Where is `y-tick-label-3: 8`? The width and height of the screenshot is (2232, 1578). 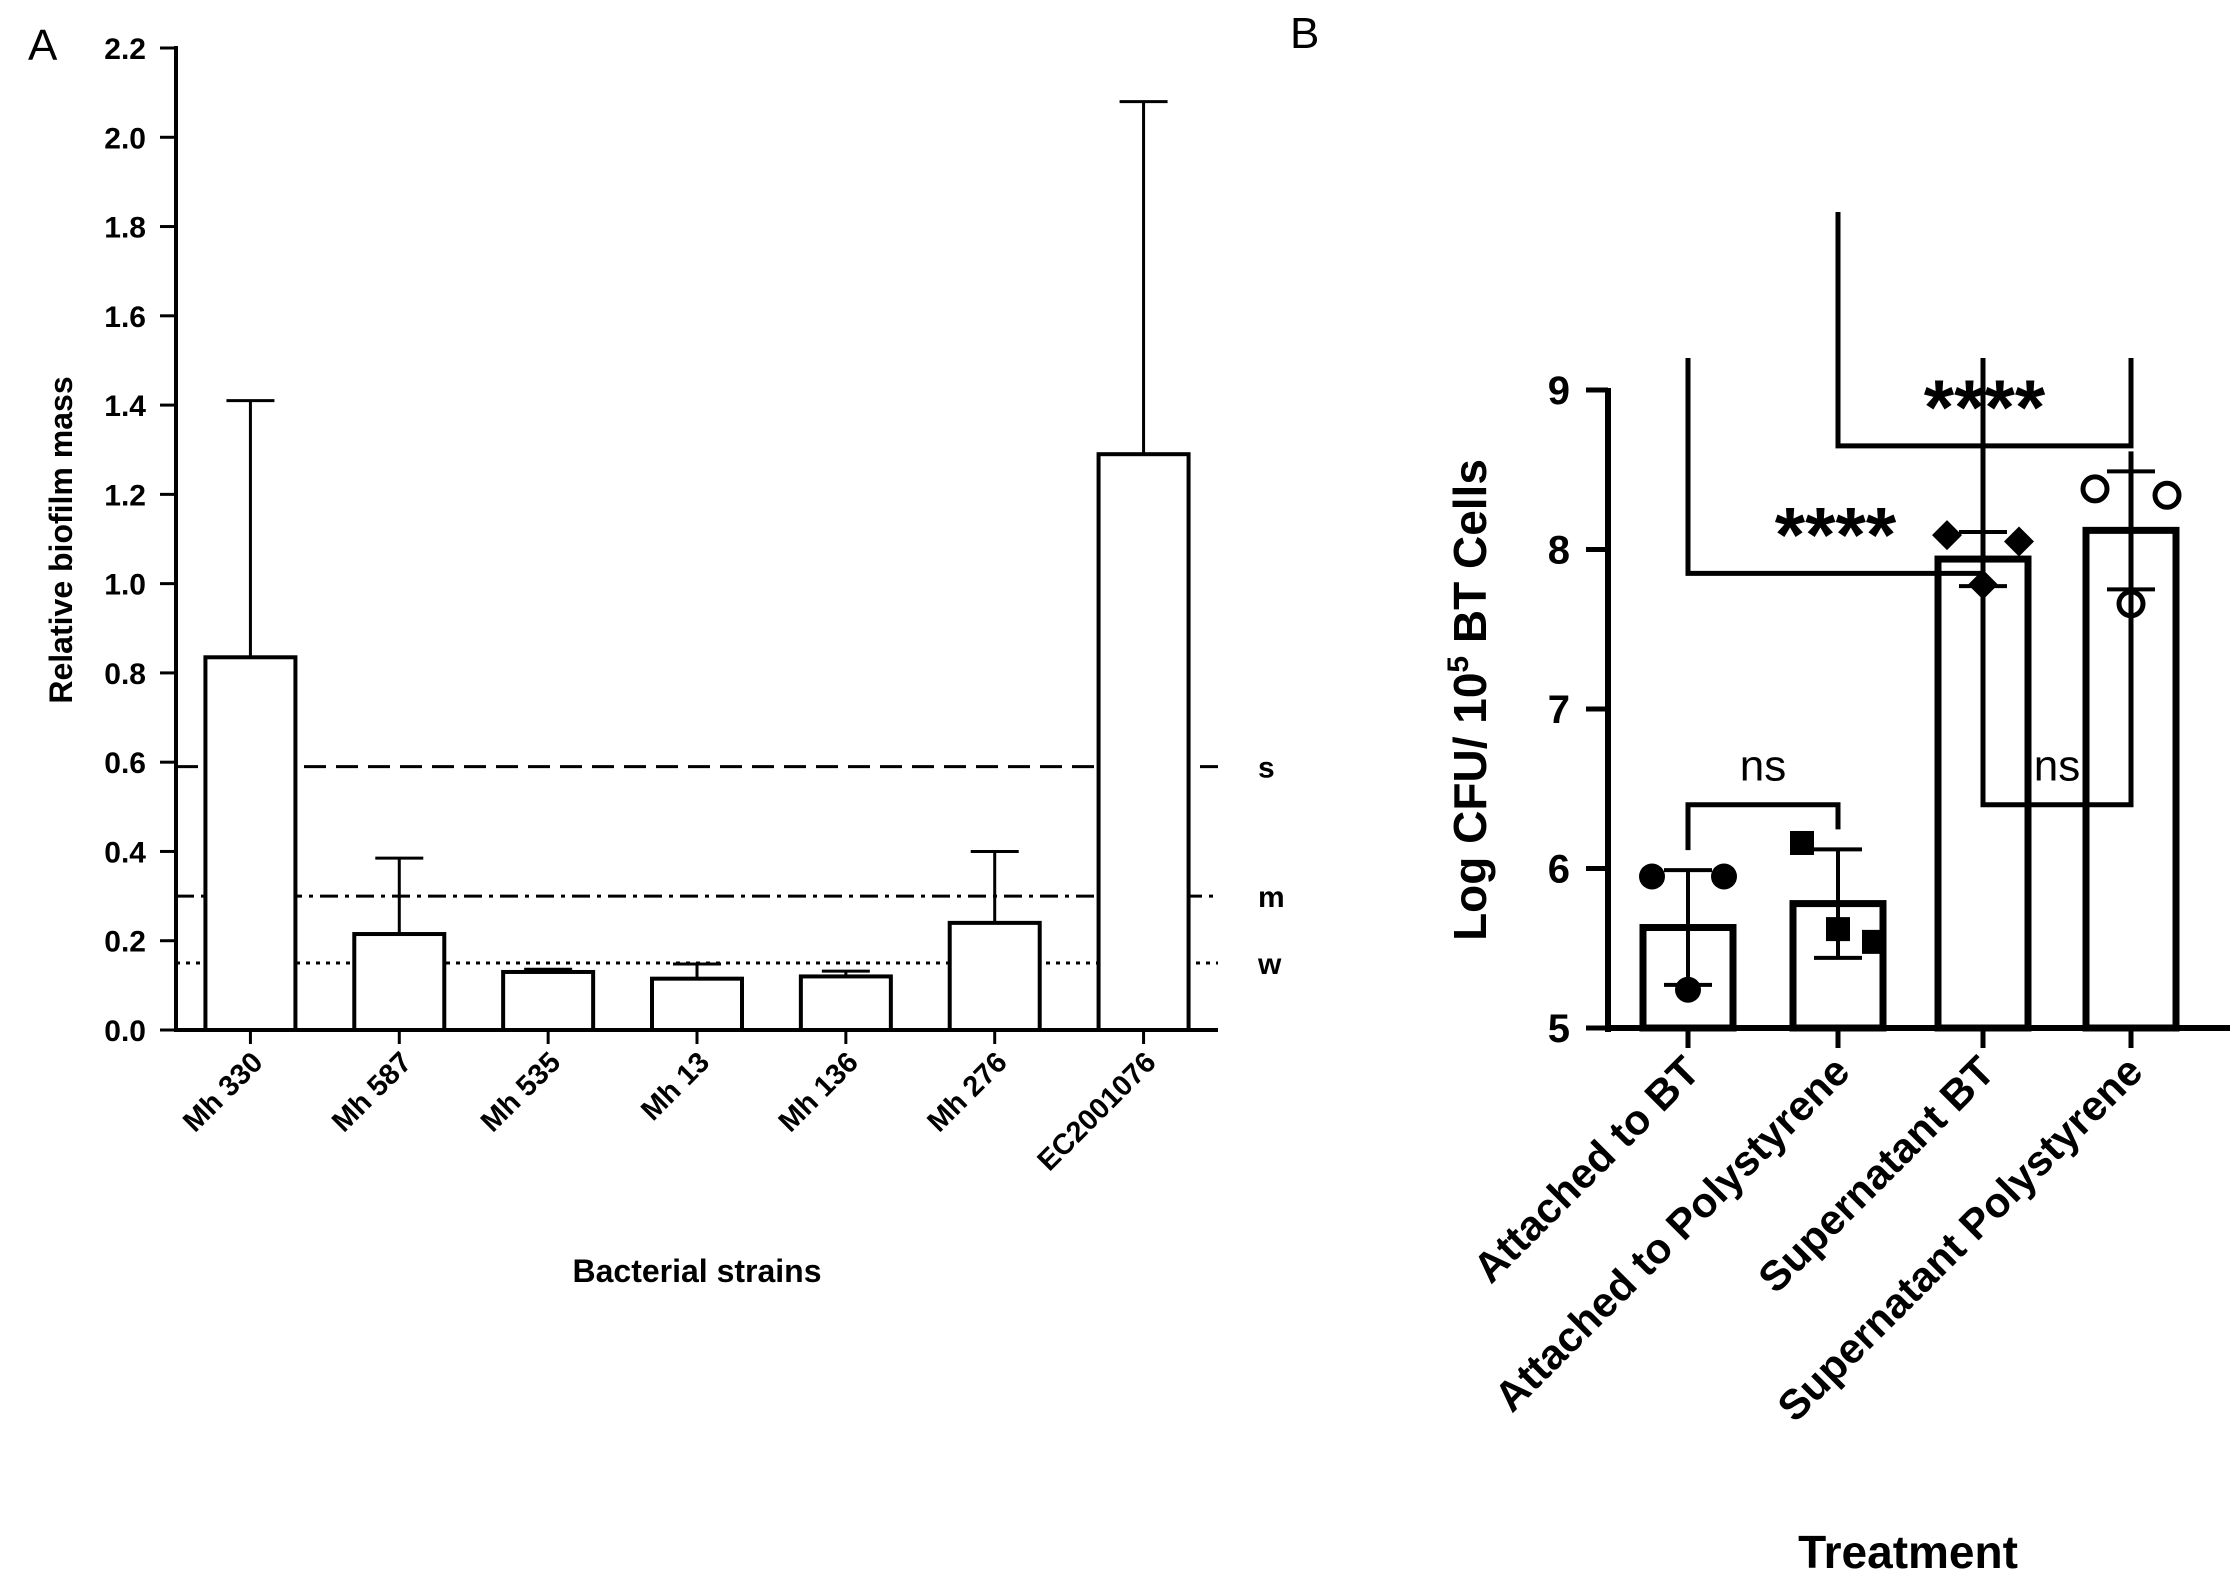
y-tick-label-3: 8 is located at coordinates (1559, 551).